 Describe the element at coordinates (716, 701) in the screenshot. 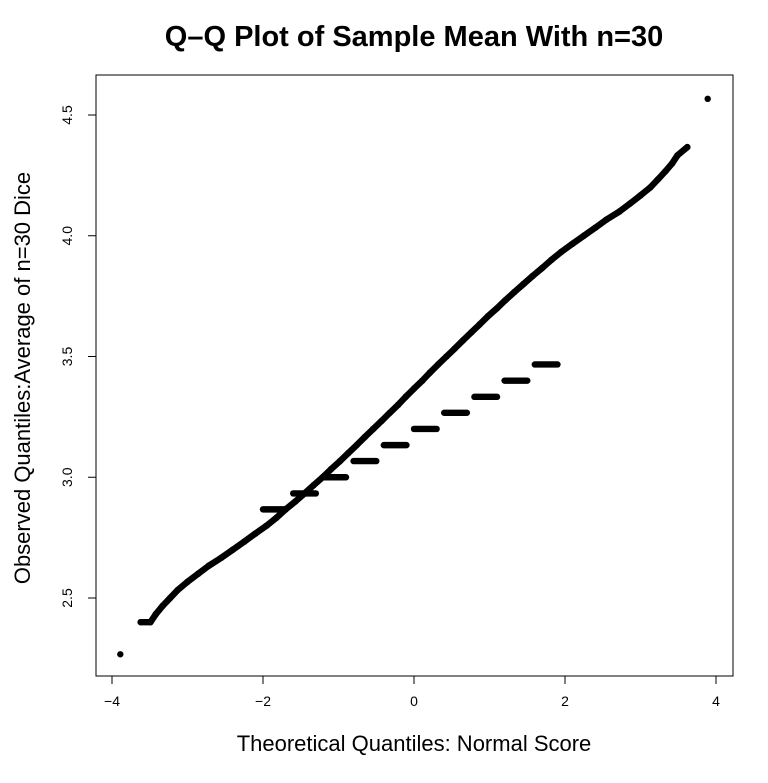

I see `x-tick-label: 4` at that location.